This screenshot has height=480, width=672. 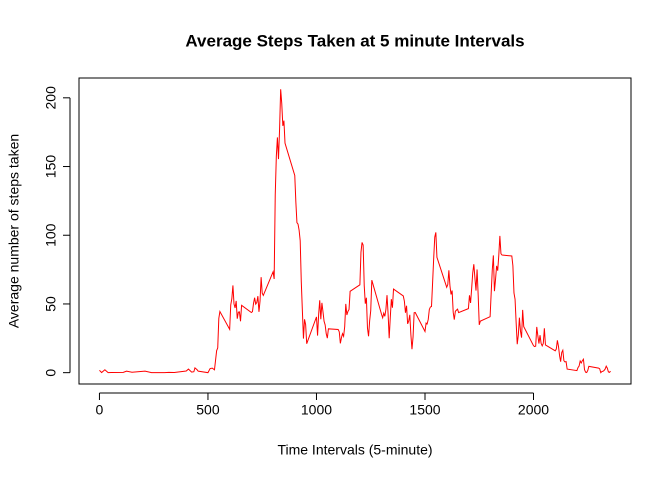 I want to click on x-tick-label: 2000, so click(x=533, y=410).